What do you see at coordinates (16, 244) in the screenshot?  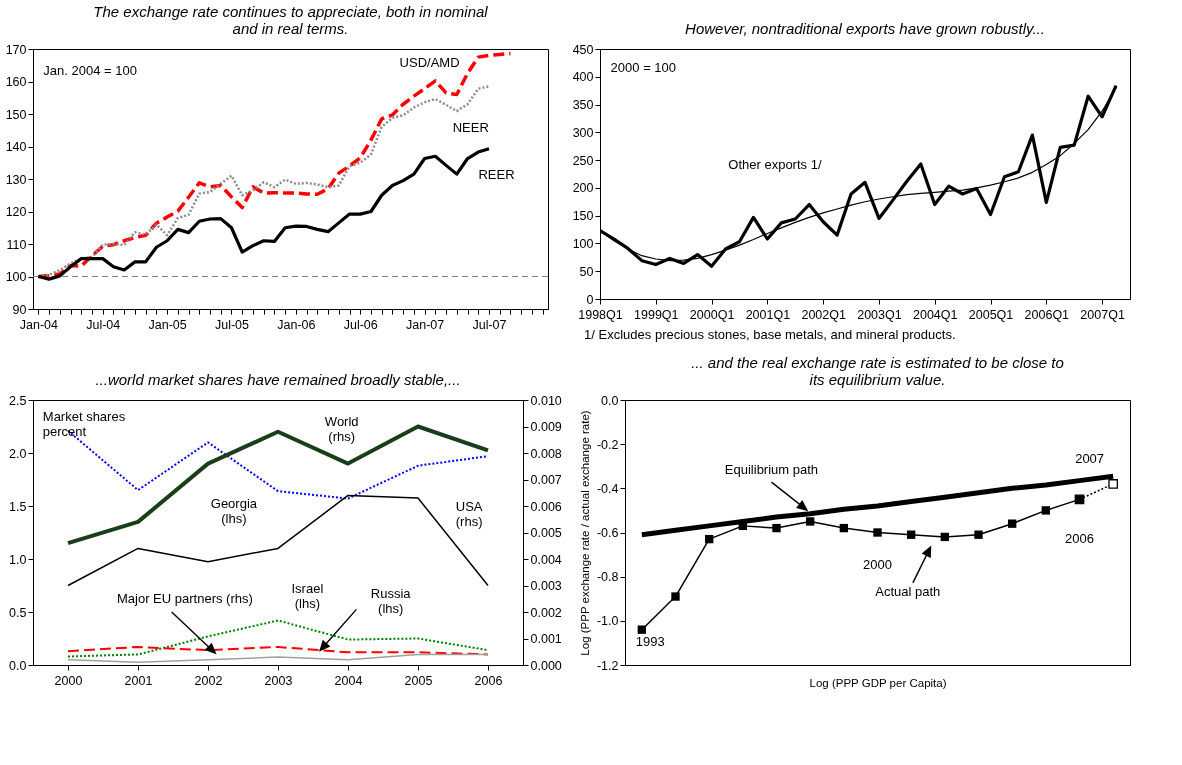 I see `y-tick-label: 110` at bounding box center [16, 244].